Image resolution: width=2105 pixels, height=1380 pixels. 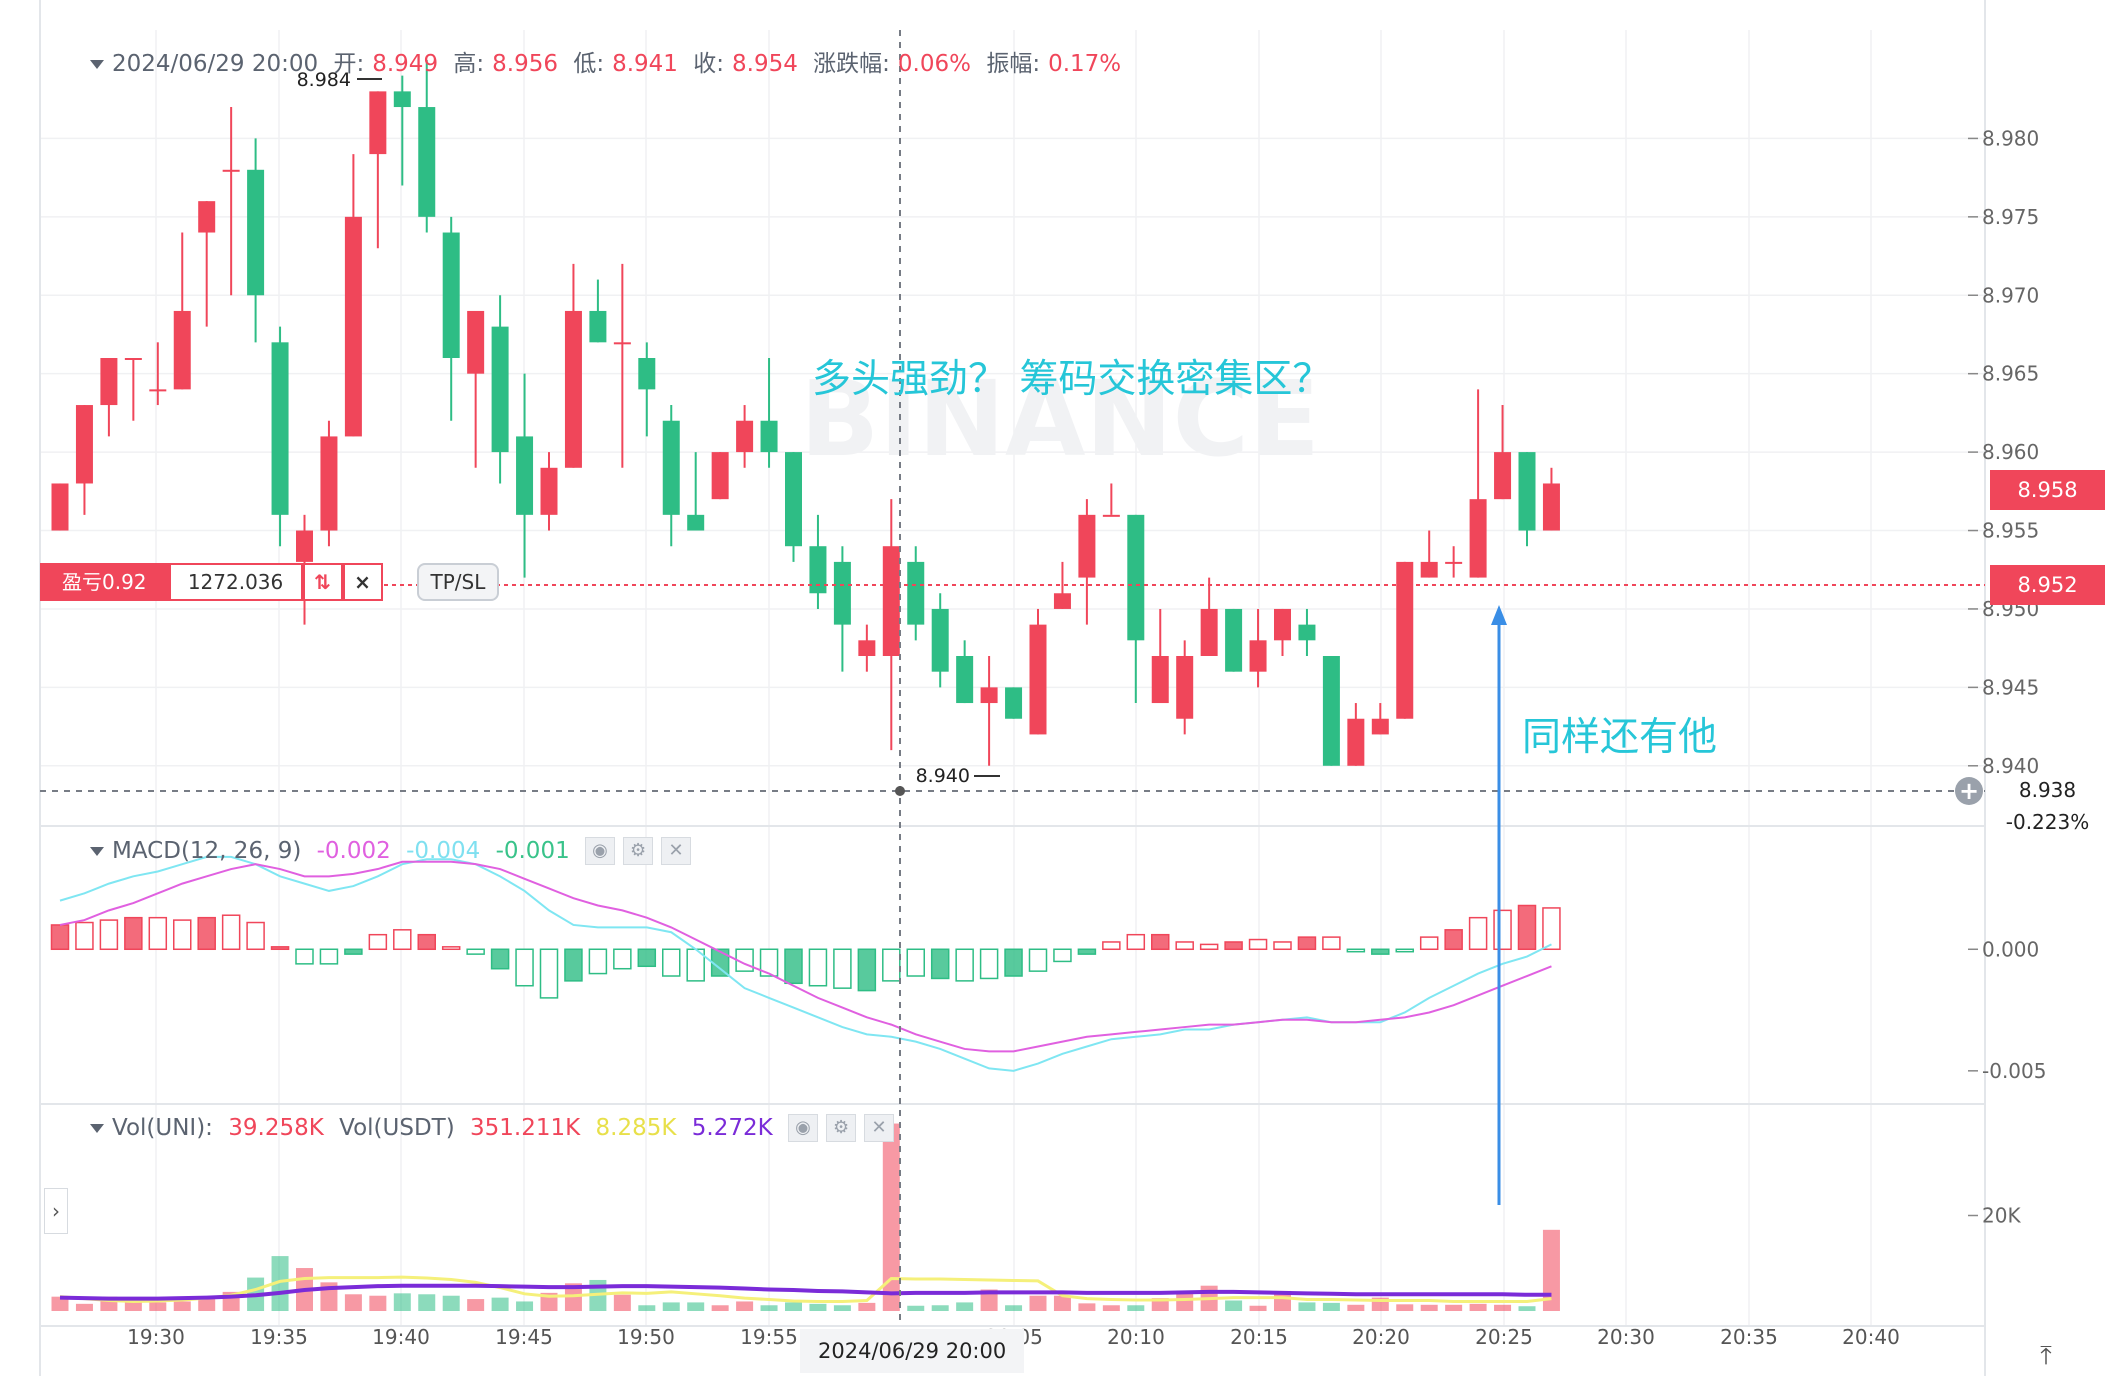 What do you see at coordinates (401, 1337) in the screenshot?
I see `time-tick-label: 19:40` at bounding box center [401, 1337].